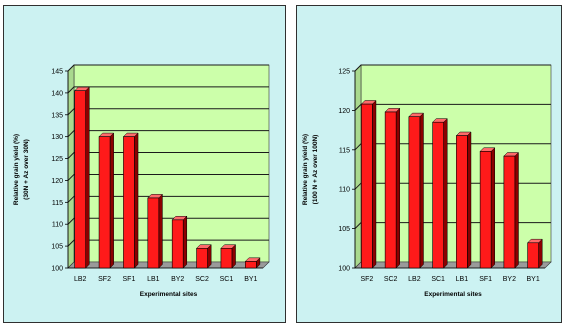 This screenshot has height=324, width=564. What do you see at coordinates (57, 72) in the screenshot?
I see `y-tick-label: 145` at bounding box center [57, 72].